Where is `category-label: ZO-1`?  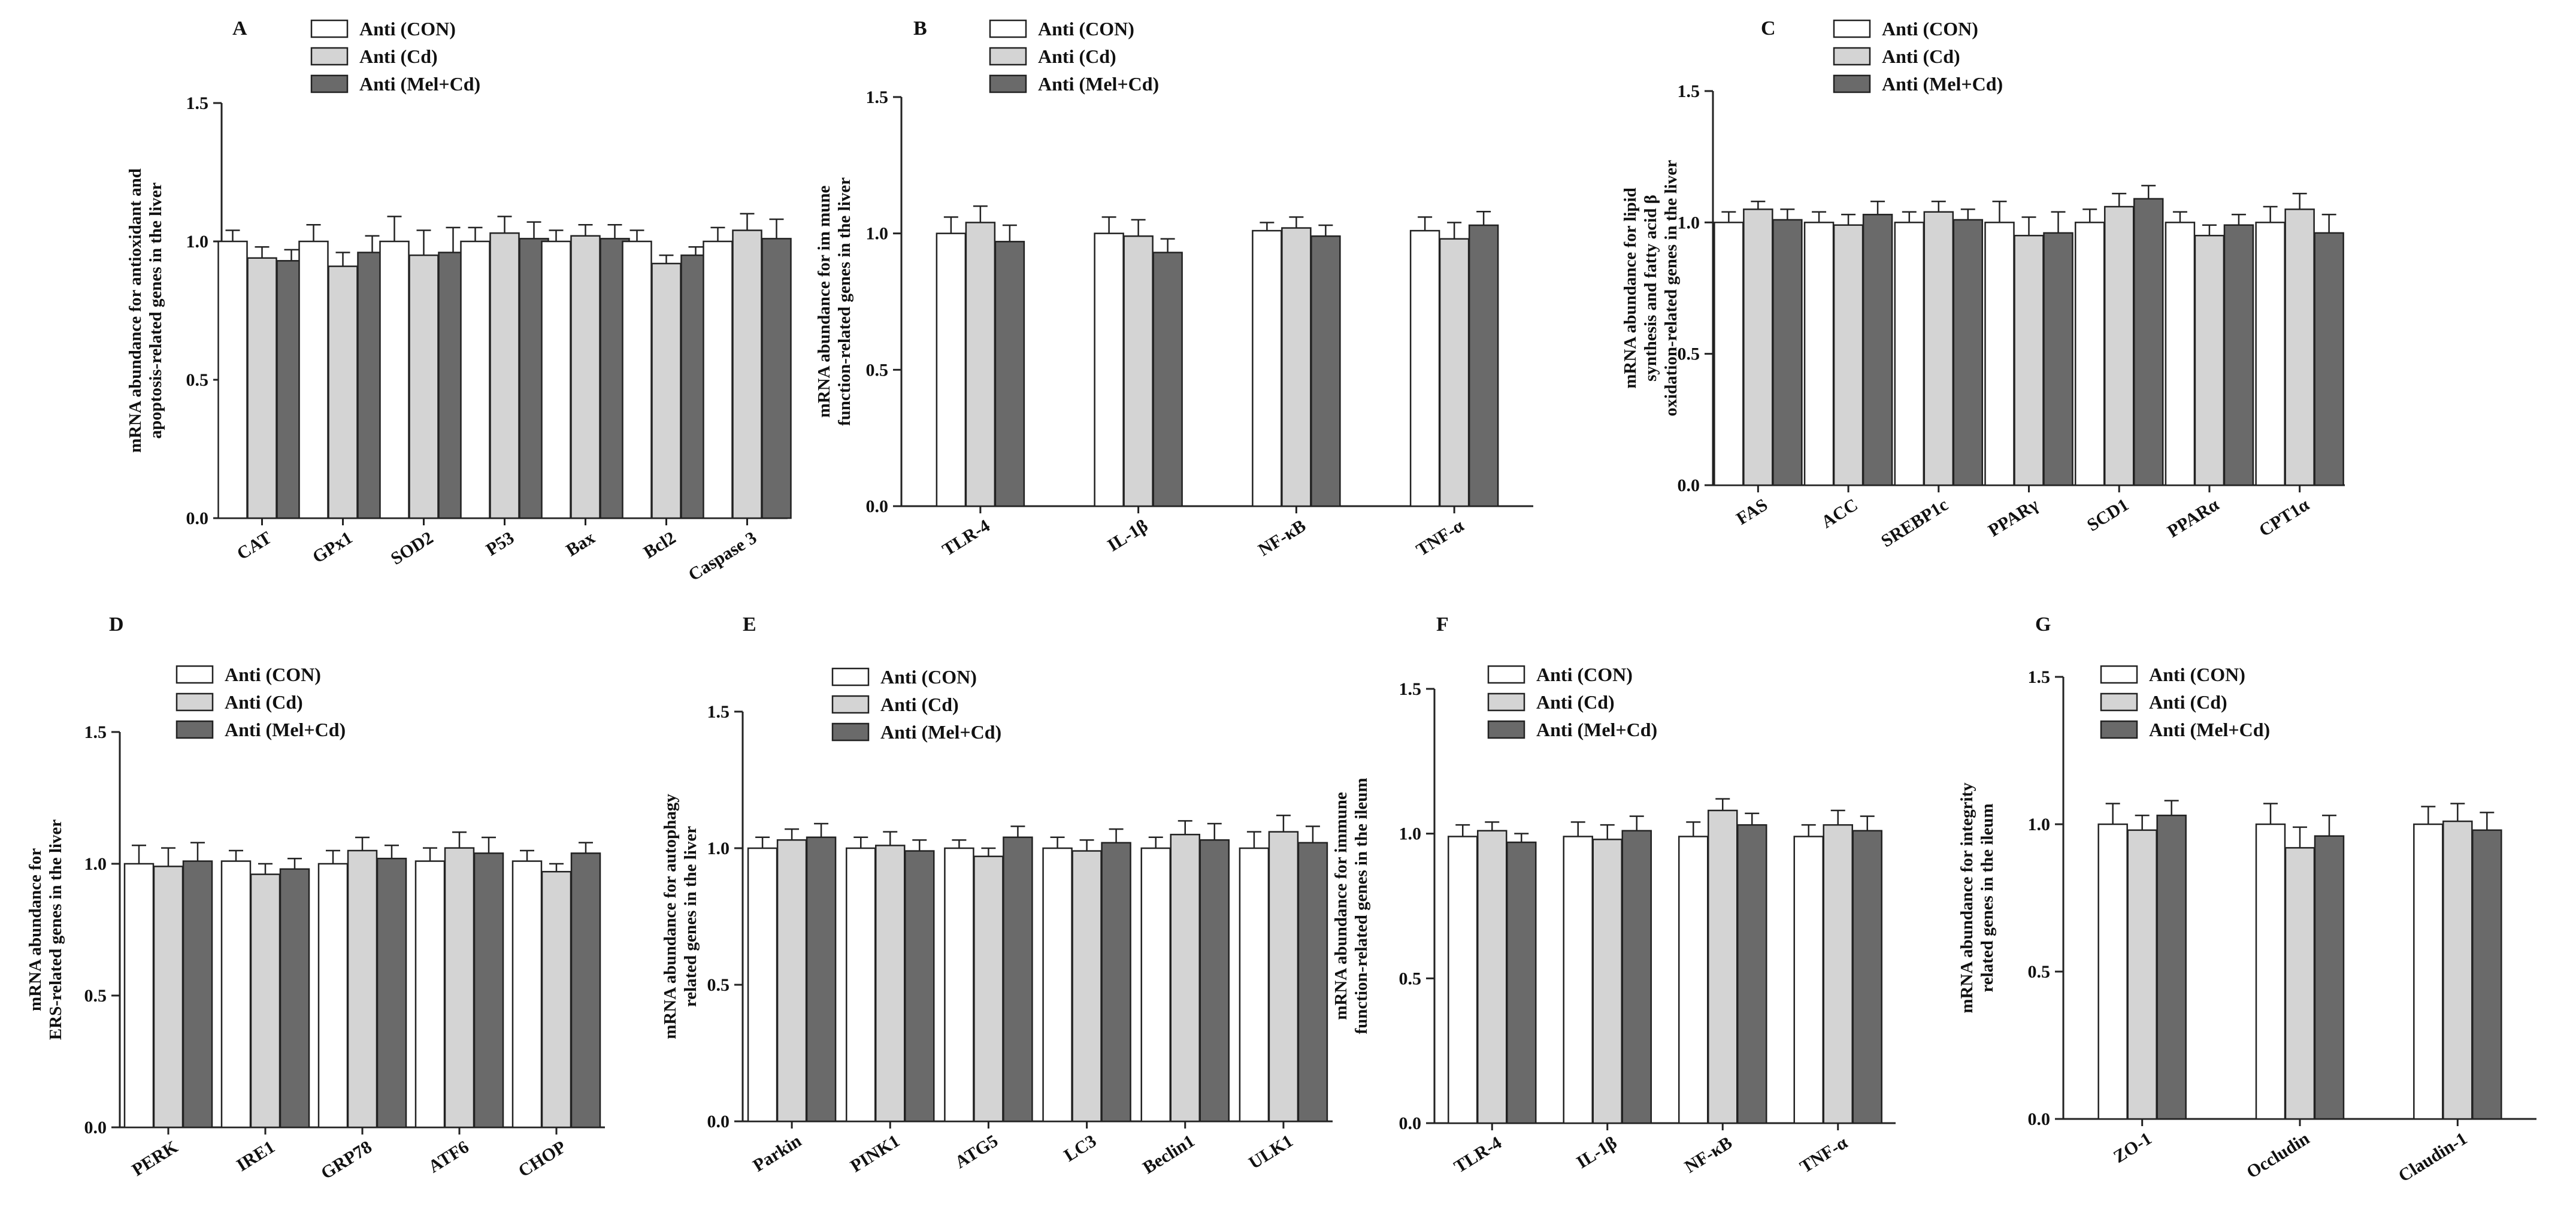
category-label: ZO-1 is located at coordinates (2132, 1148).